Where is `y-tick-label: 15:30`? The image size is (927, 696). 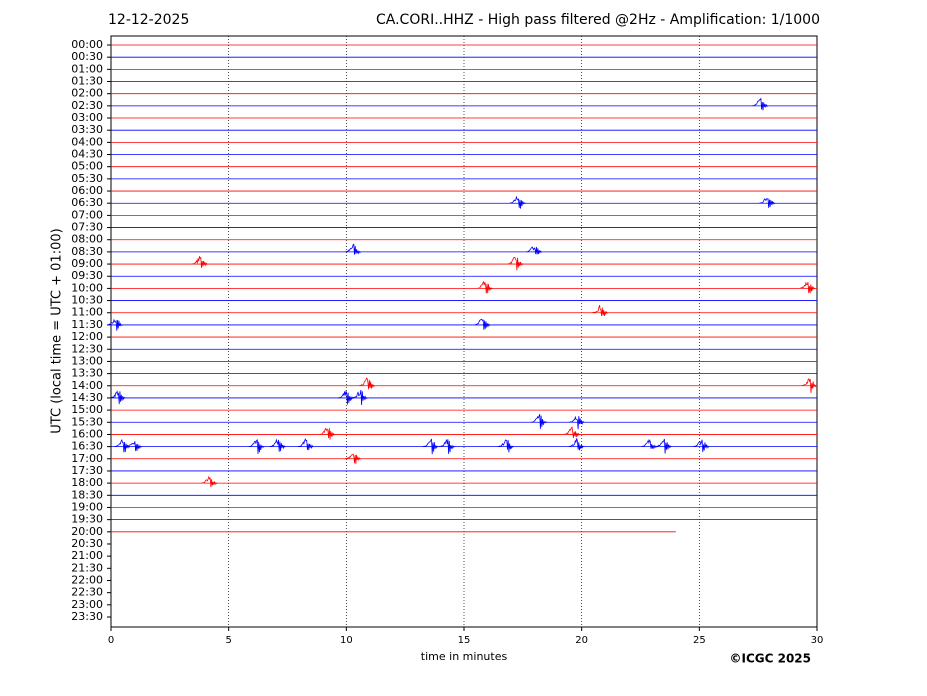 y-tick-label: 15:30 is located at coordinates (87, 421).